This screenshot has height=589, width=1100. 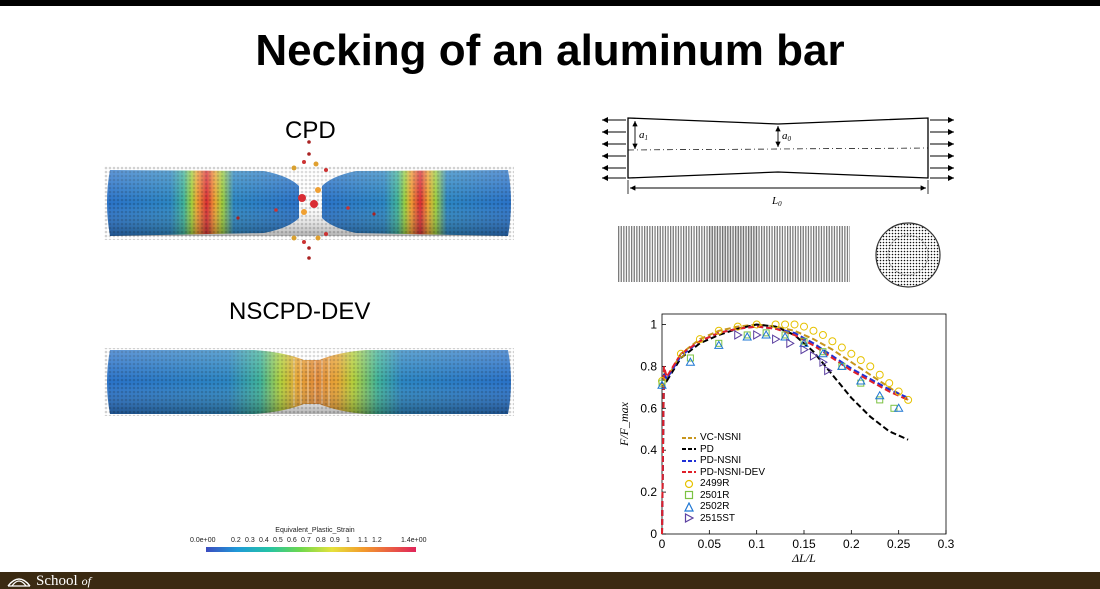 I want to click on colorbar-tick: 1.2, so click(x=377, y=540).